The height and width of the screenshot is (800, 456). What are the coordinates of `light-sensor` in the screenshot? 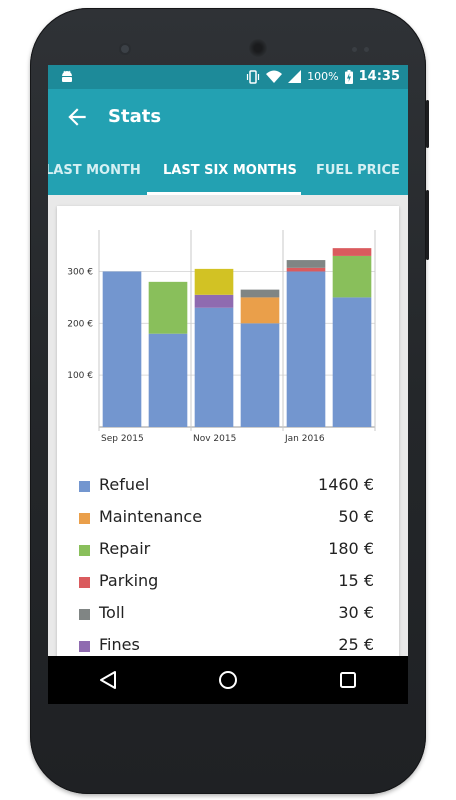 It's located at (366, 49).